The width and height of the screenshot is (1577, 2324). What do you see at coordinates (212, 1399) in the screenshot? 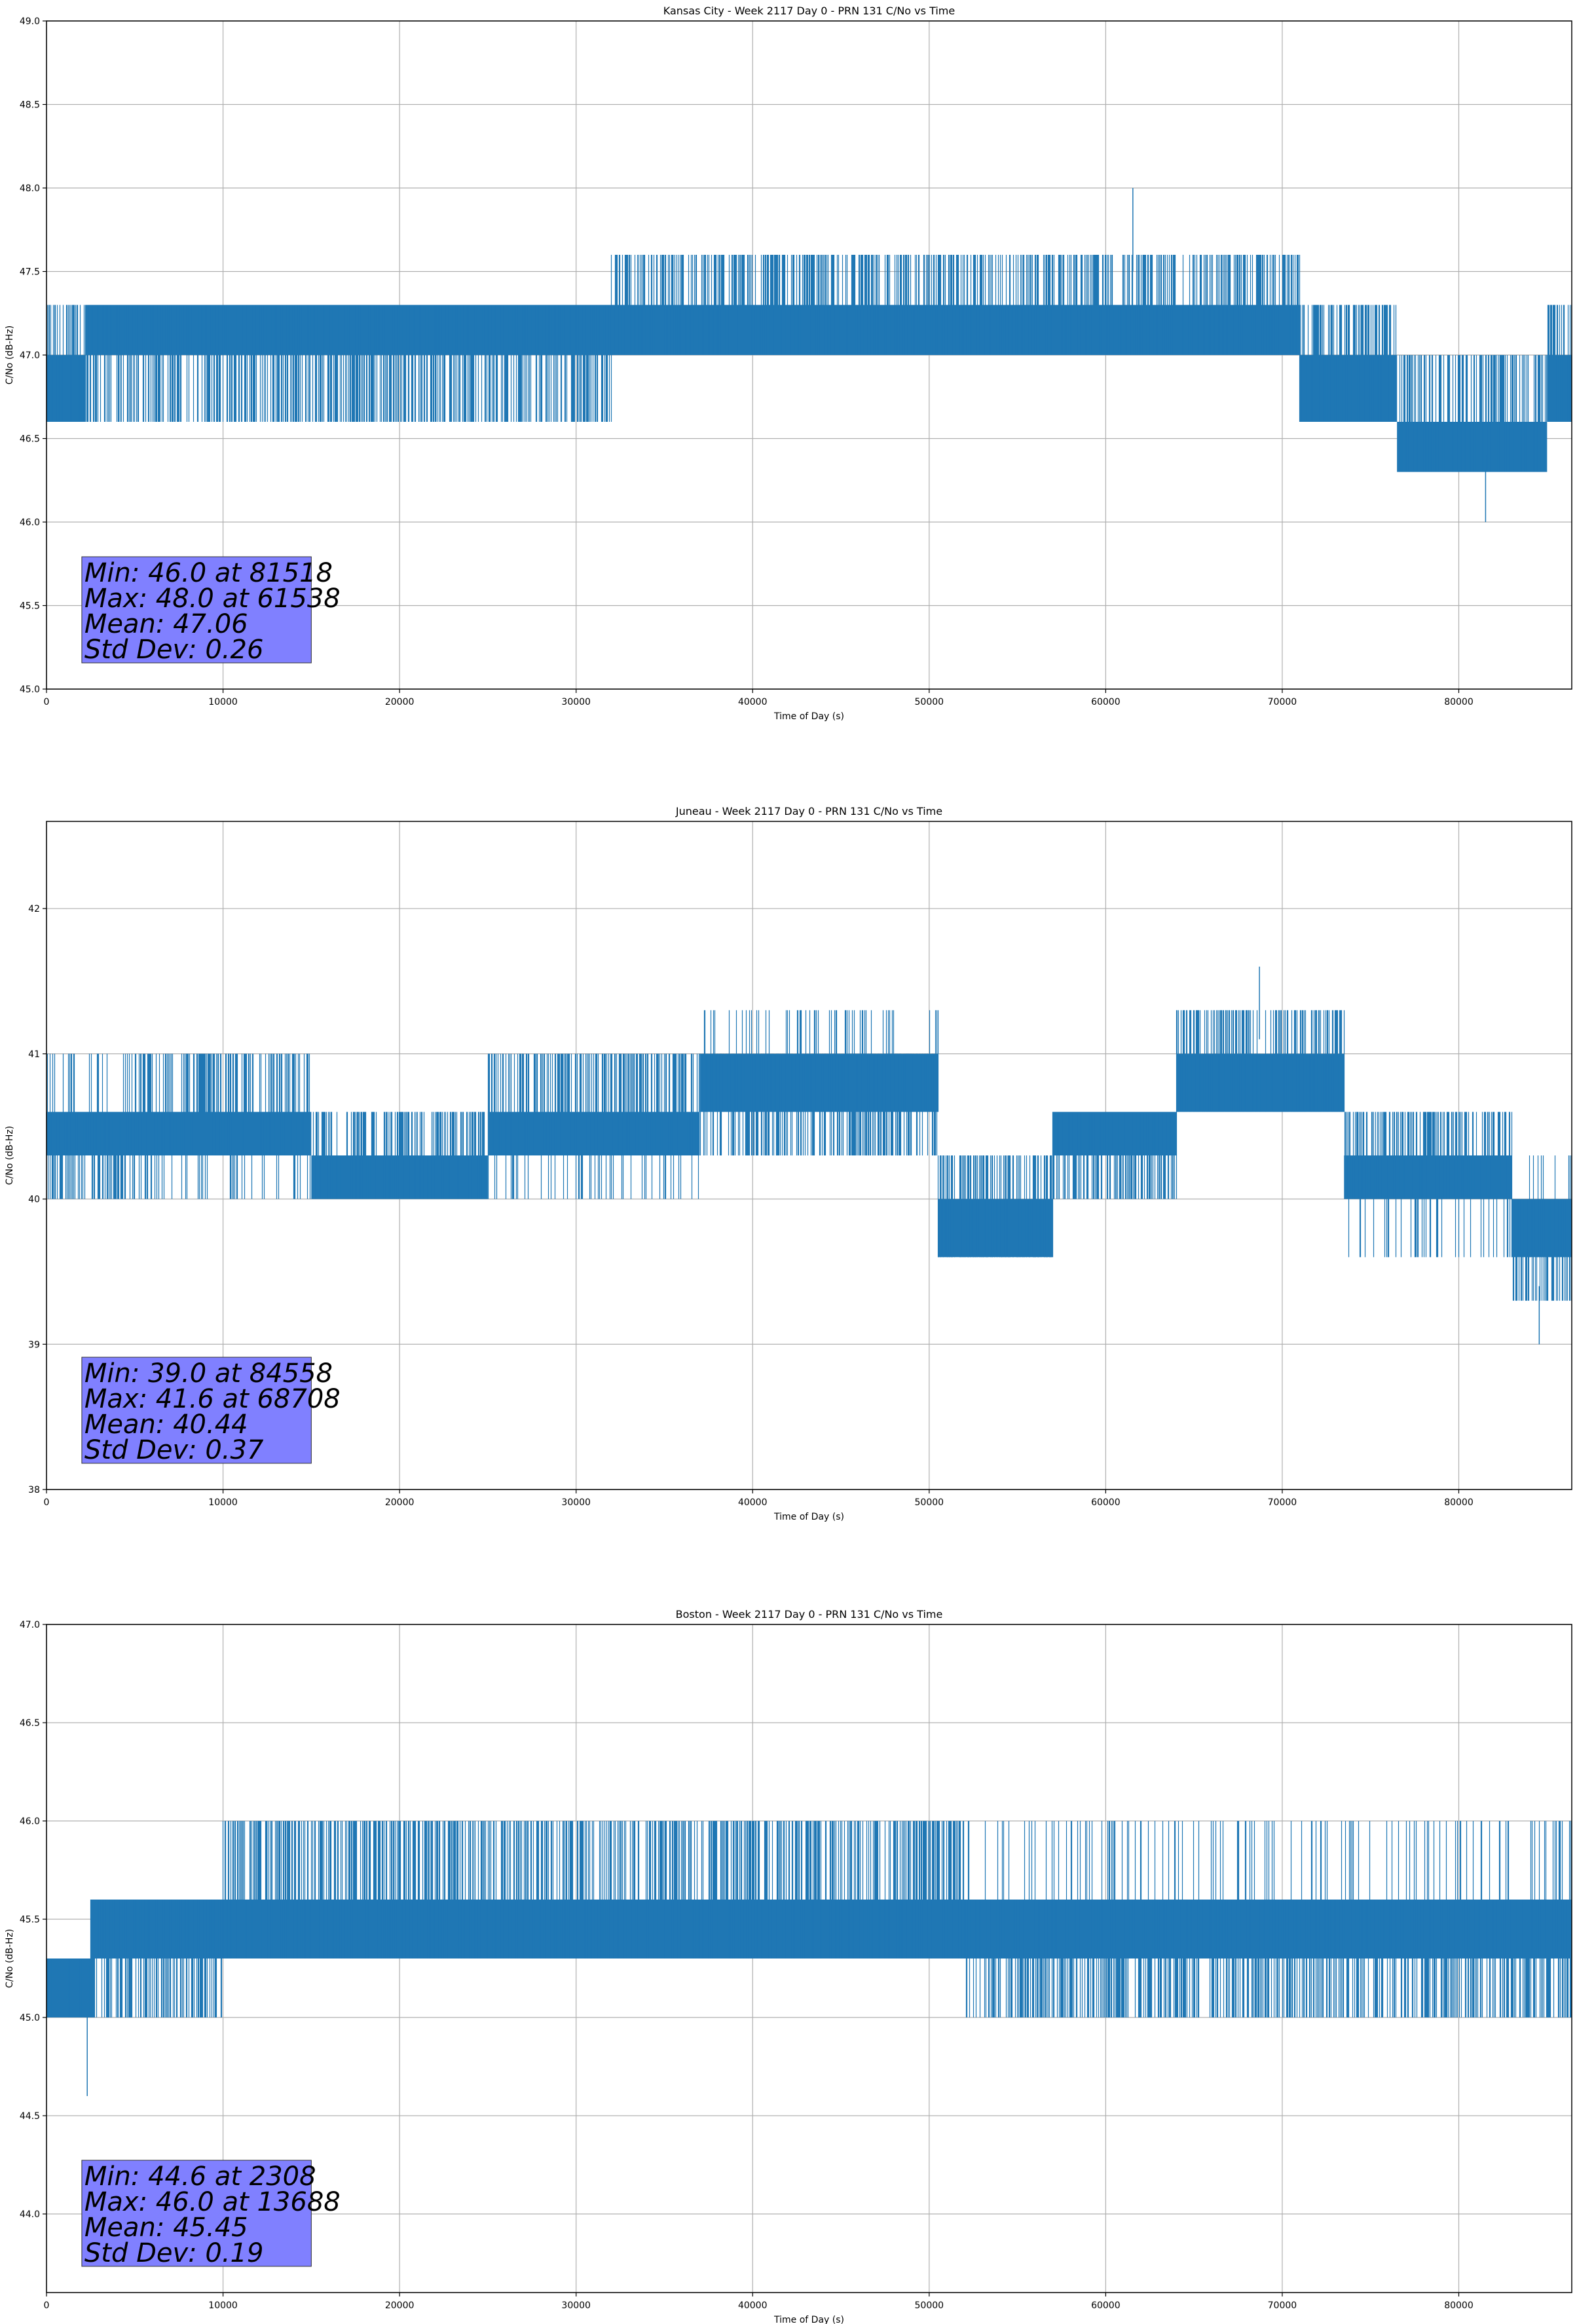
I see `stats-line: Max: 41.6 at 68708` at bounding box center [212, 1399].